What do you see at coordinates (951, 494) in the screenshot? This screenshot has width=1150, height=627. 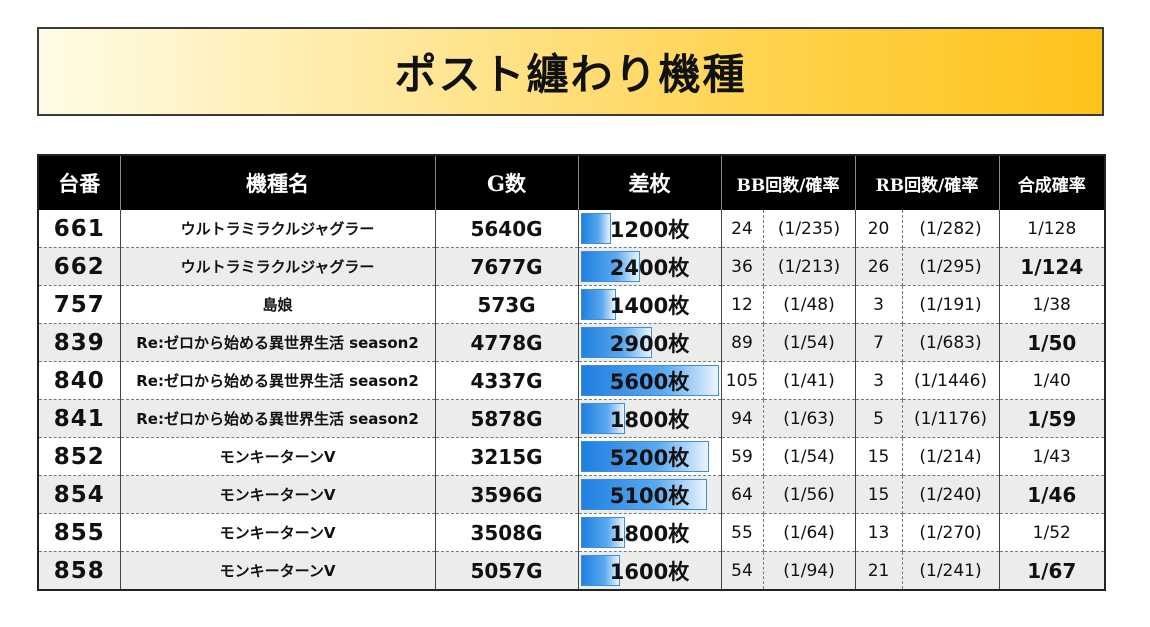 I see `rb-rate: (1/240)` at bounding box center [951, 494].